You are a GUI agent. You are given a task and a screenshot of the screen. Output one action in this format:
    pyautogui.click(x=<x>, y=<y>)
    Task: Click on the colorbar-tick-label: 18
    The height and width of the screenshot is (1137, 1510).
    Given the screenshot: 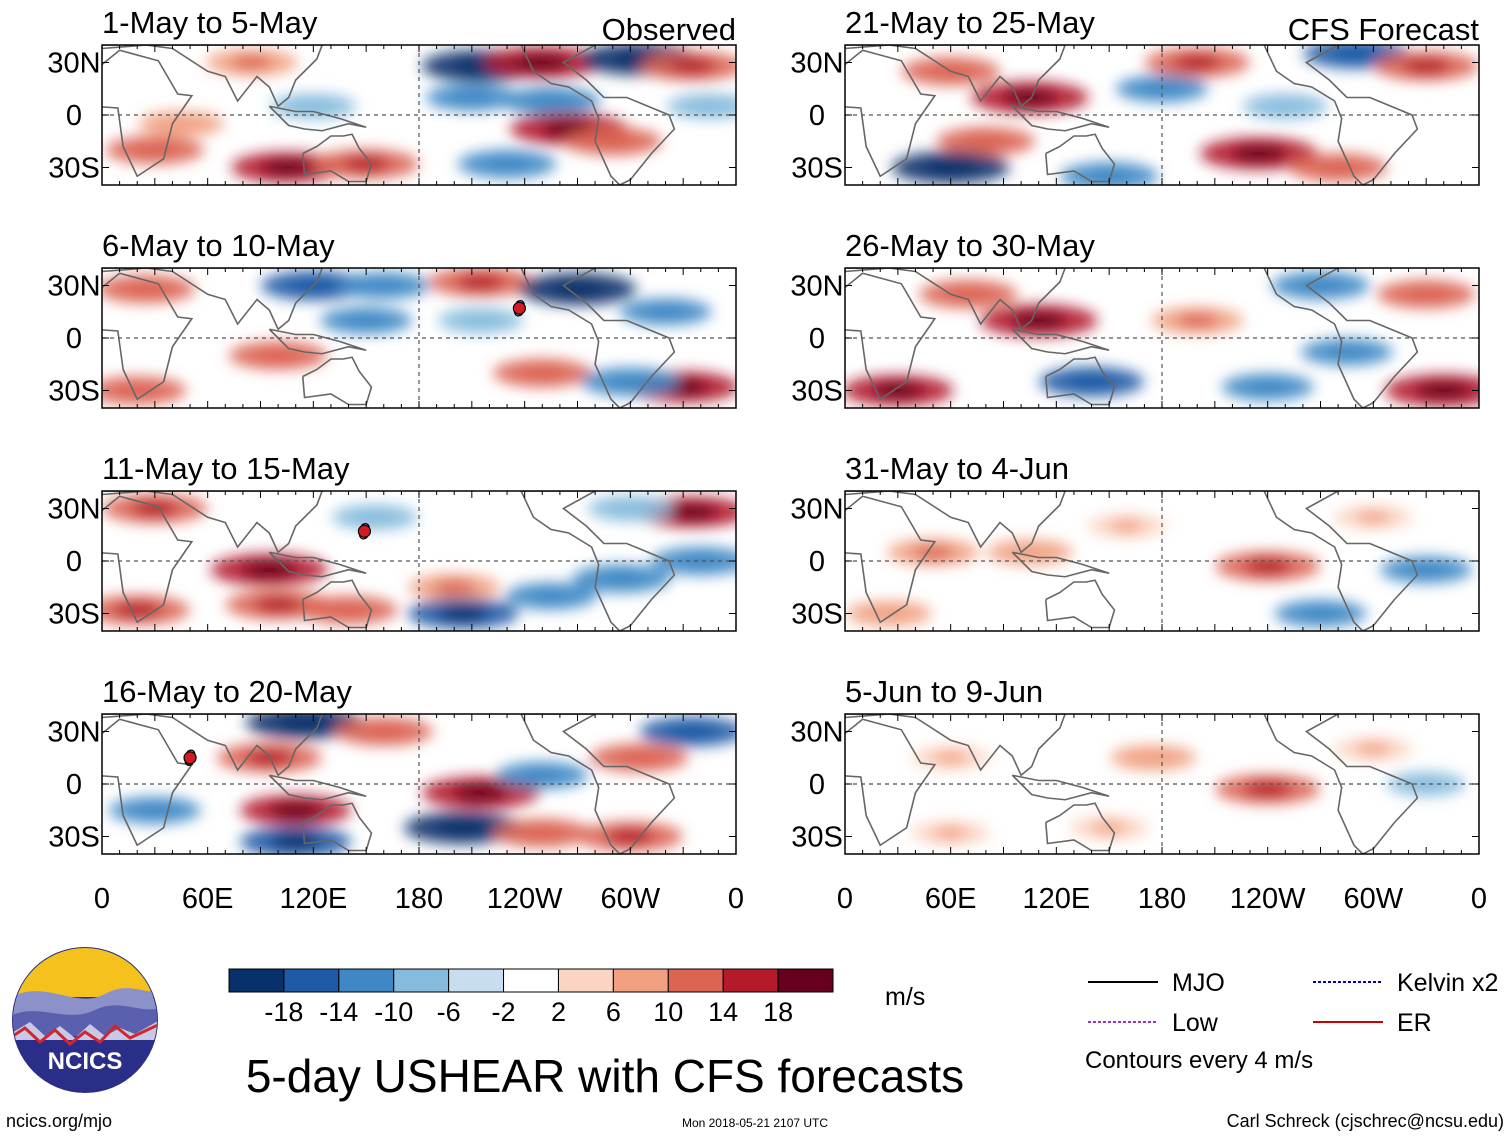 What is the action you would take?
    pyautogui.click(x=778, y=1012)
    